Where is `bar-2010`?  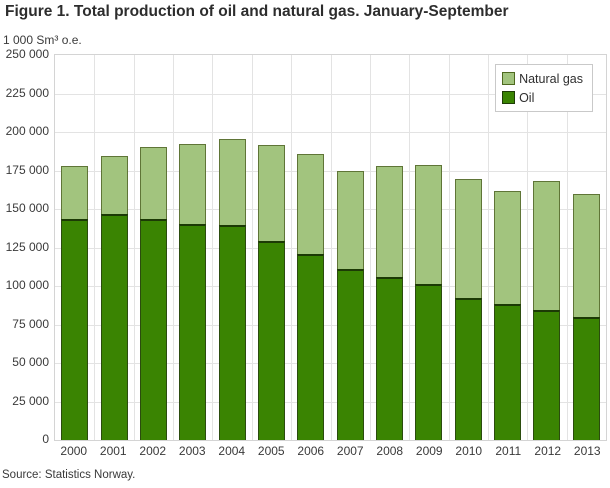
bar-2010 is located at coordinates (468, 309).